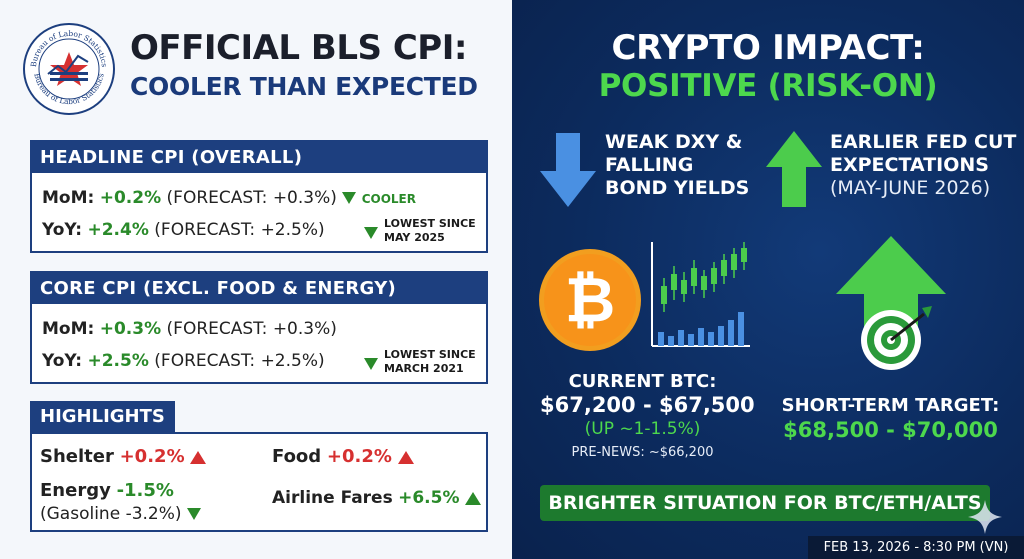 Image resolution: width=1024 pixels, height=559 pixels. What do you see at coordinates (916, 547) in the screenshot?
I see `timestamp-footer: FEB 13, 2026 - 8:30 PM (VN)` at bounding box center [916, 547].